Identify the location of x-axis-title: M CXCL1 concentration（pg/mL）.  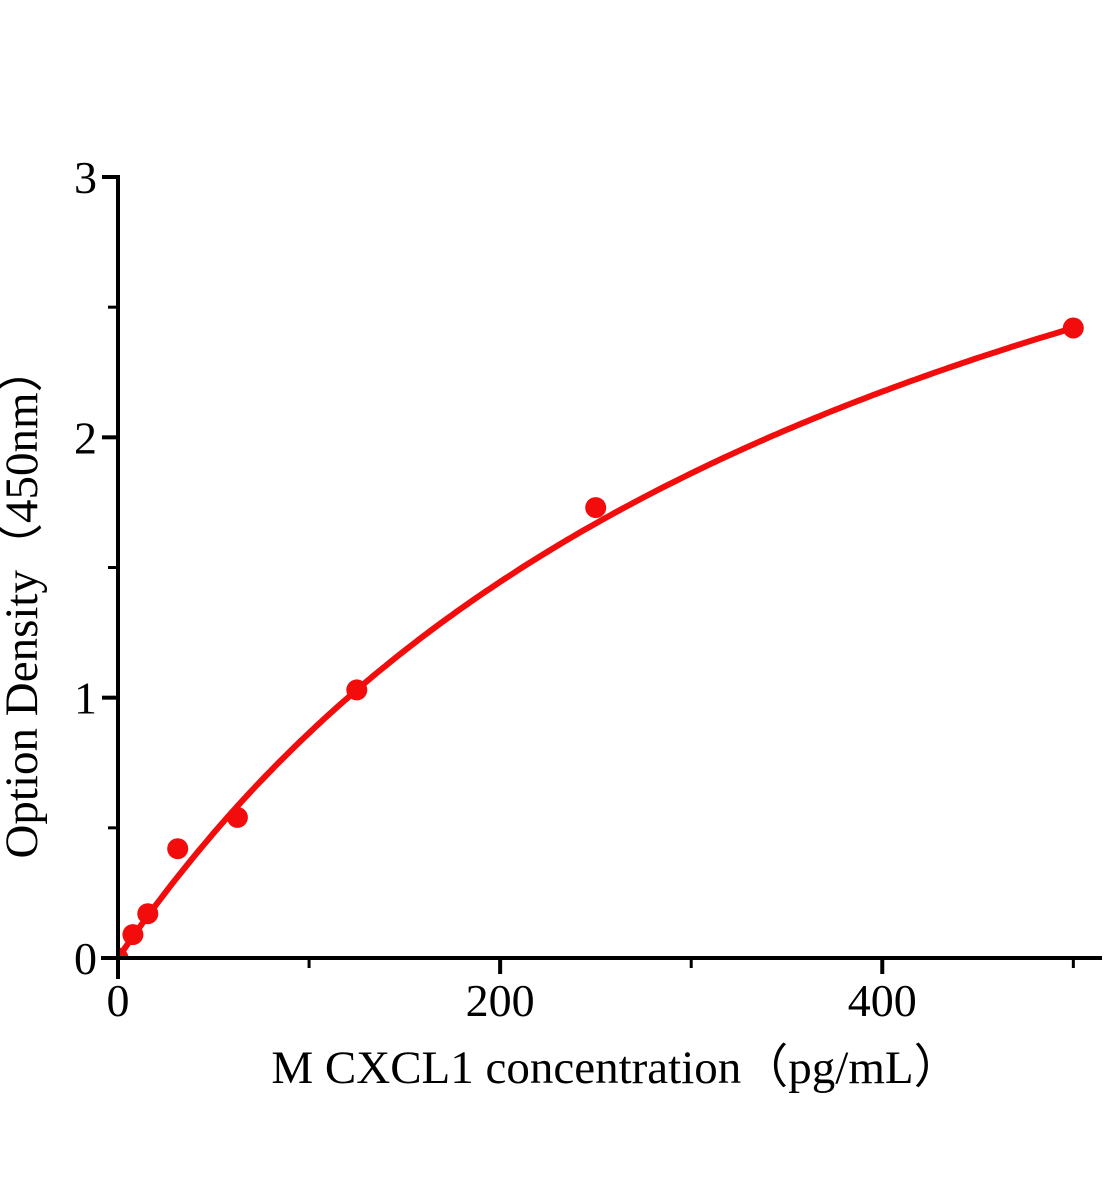
(615, 1068).